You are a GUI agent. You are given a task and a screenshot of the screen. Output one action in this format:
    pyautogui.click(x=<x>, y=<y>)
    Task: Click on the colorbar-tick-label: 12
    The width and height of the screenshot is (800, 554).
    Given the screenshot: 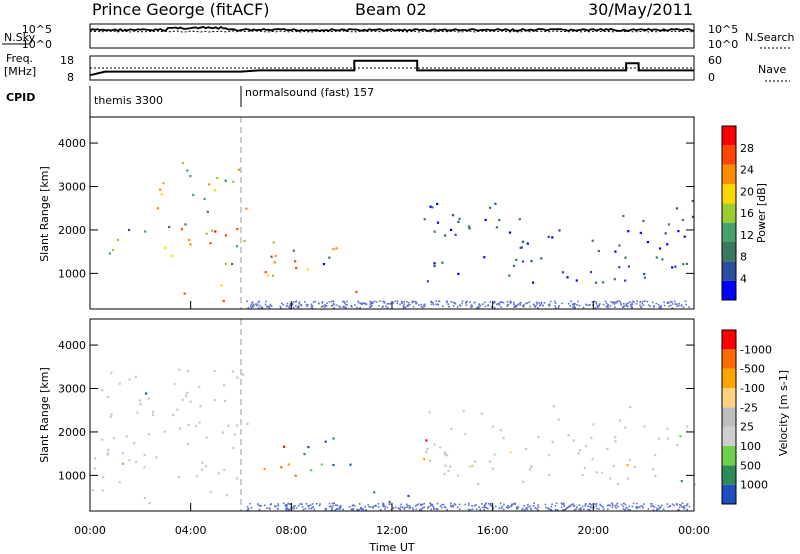 What is the action you would take?
    pyautogui.click(x=747, y=235)
    